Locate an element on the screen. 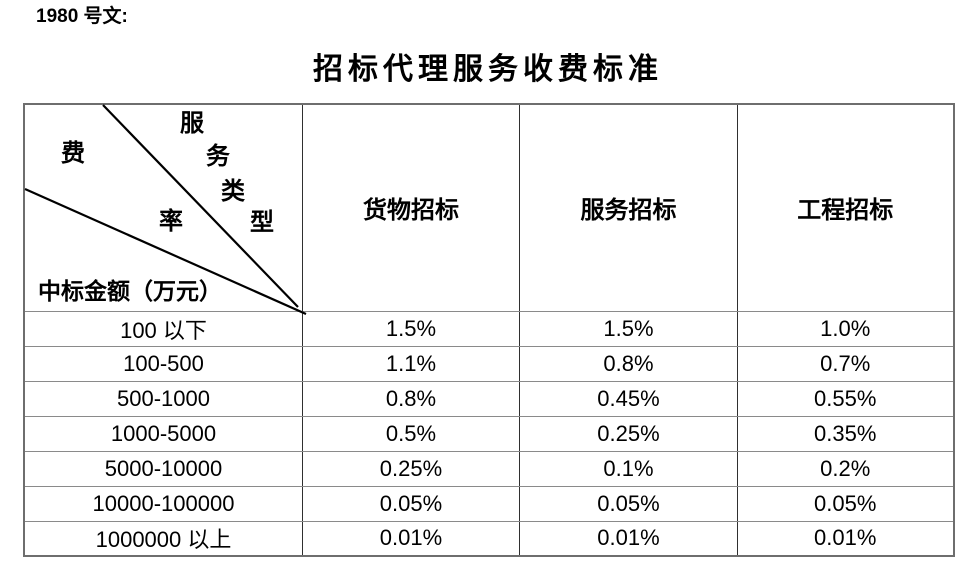 Image resolution: width=976 pixels, height=581 pixels. rate-cell: 0.2% is located at coordinates (845, 468).